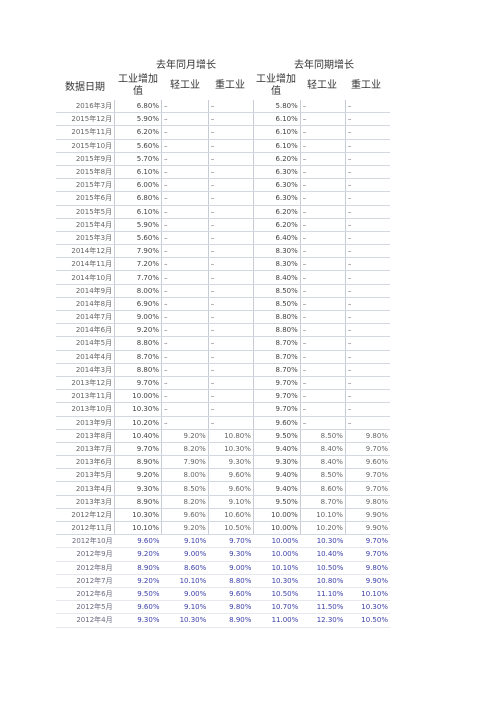 The width and height of the screenshot is (496, 702). What do you see at coordinates (223, 568) in the screenshot?
I see `table-row: 2012年8月 8.90% 8.60% 9.00% 10.10% 10.50% 9.80%` at bounding box center [223, 568].